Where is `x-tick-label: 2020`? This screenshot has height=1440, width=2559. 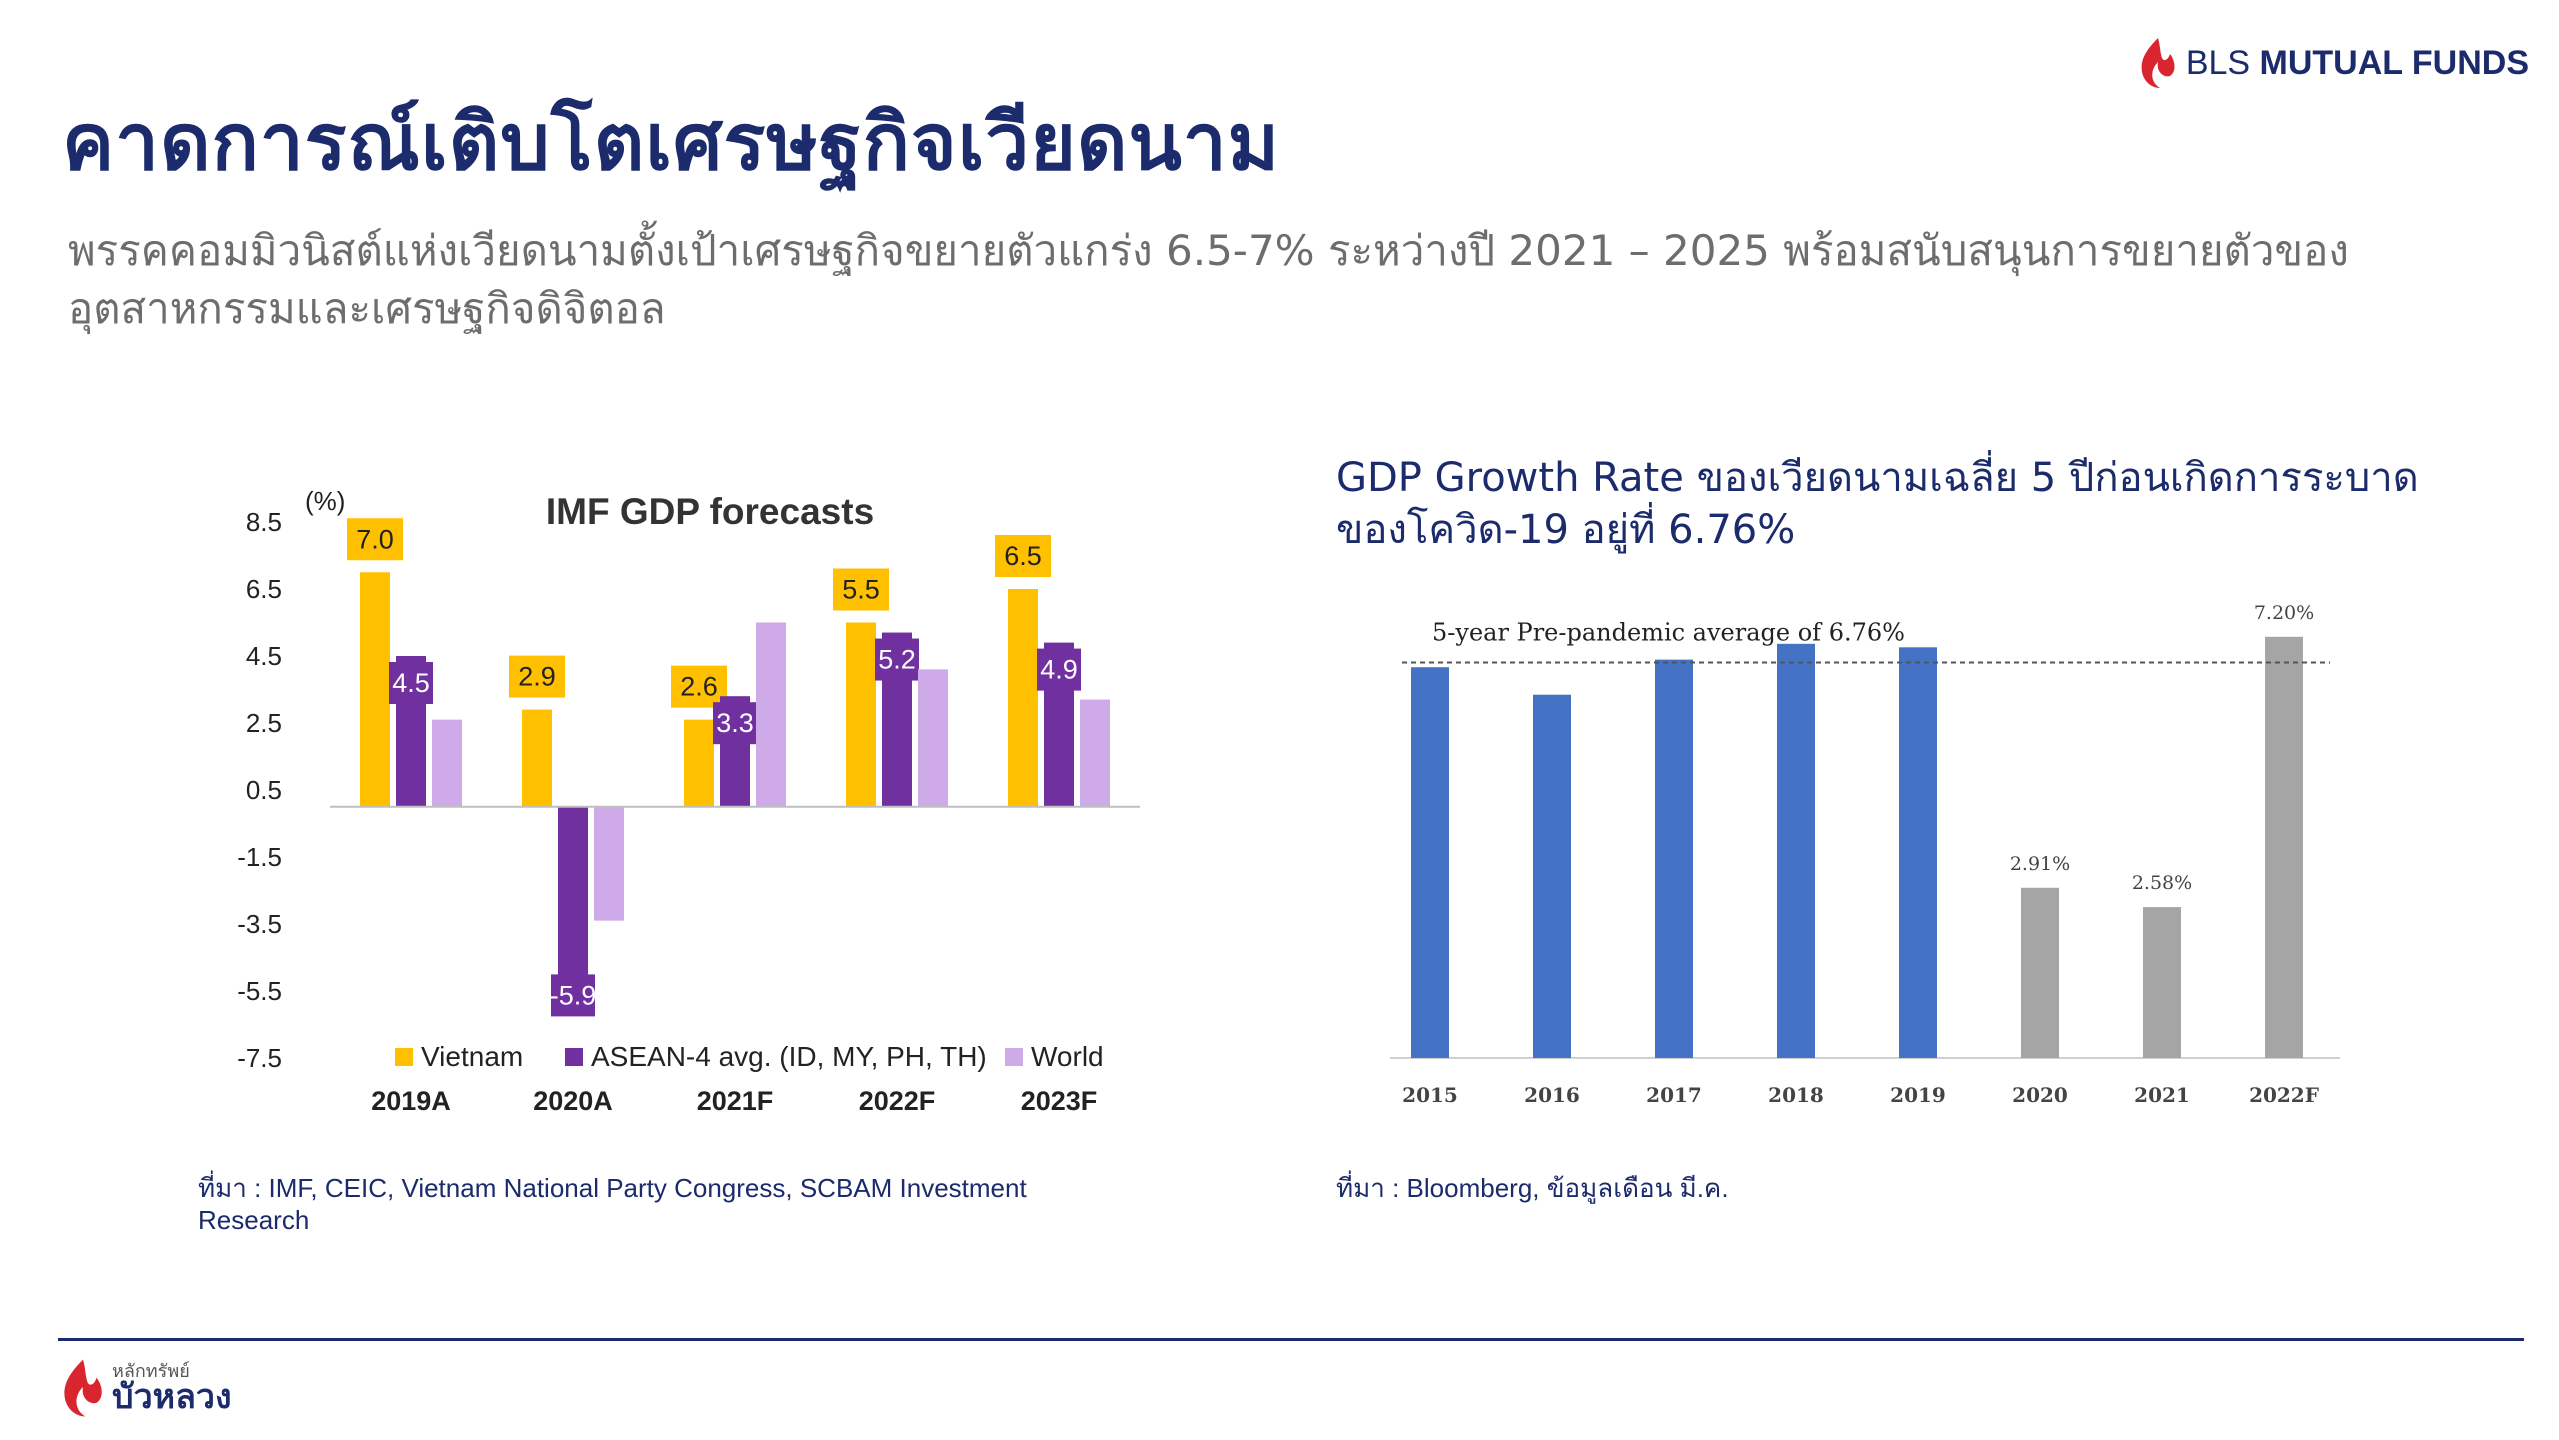 x-tick-label: 2020 is located at coordinates (2040, 1095).